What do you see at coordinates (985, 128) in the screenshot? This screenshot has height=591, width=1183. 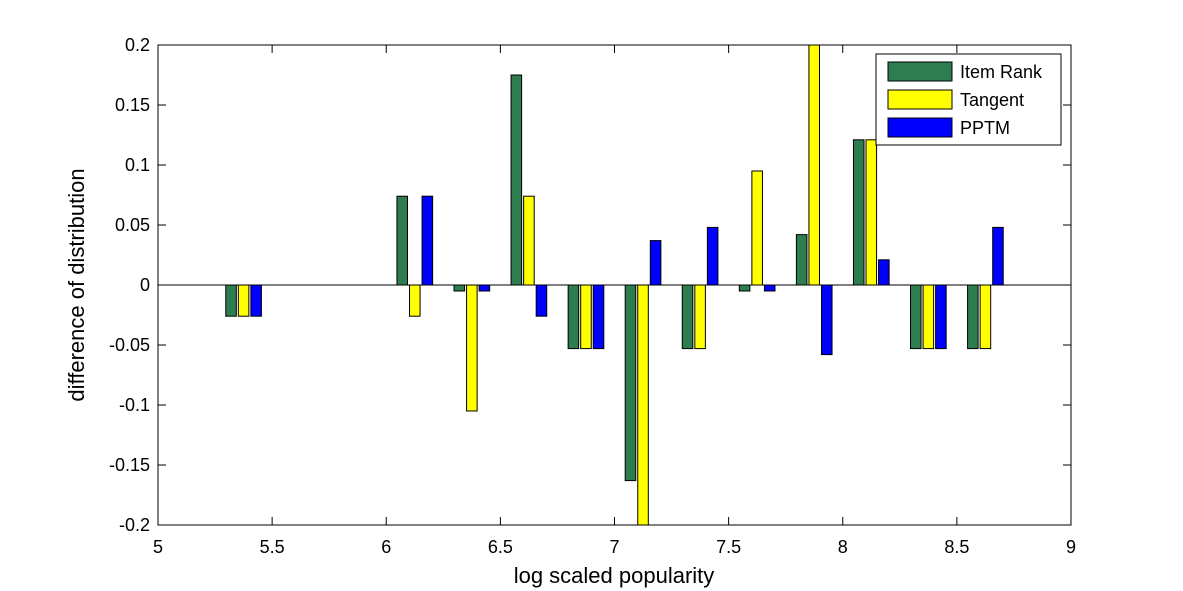 I see `legend-label: PPTM` at bounding box center [985, 128].